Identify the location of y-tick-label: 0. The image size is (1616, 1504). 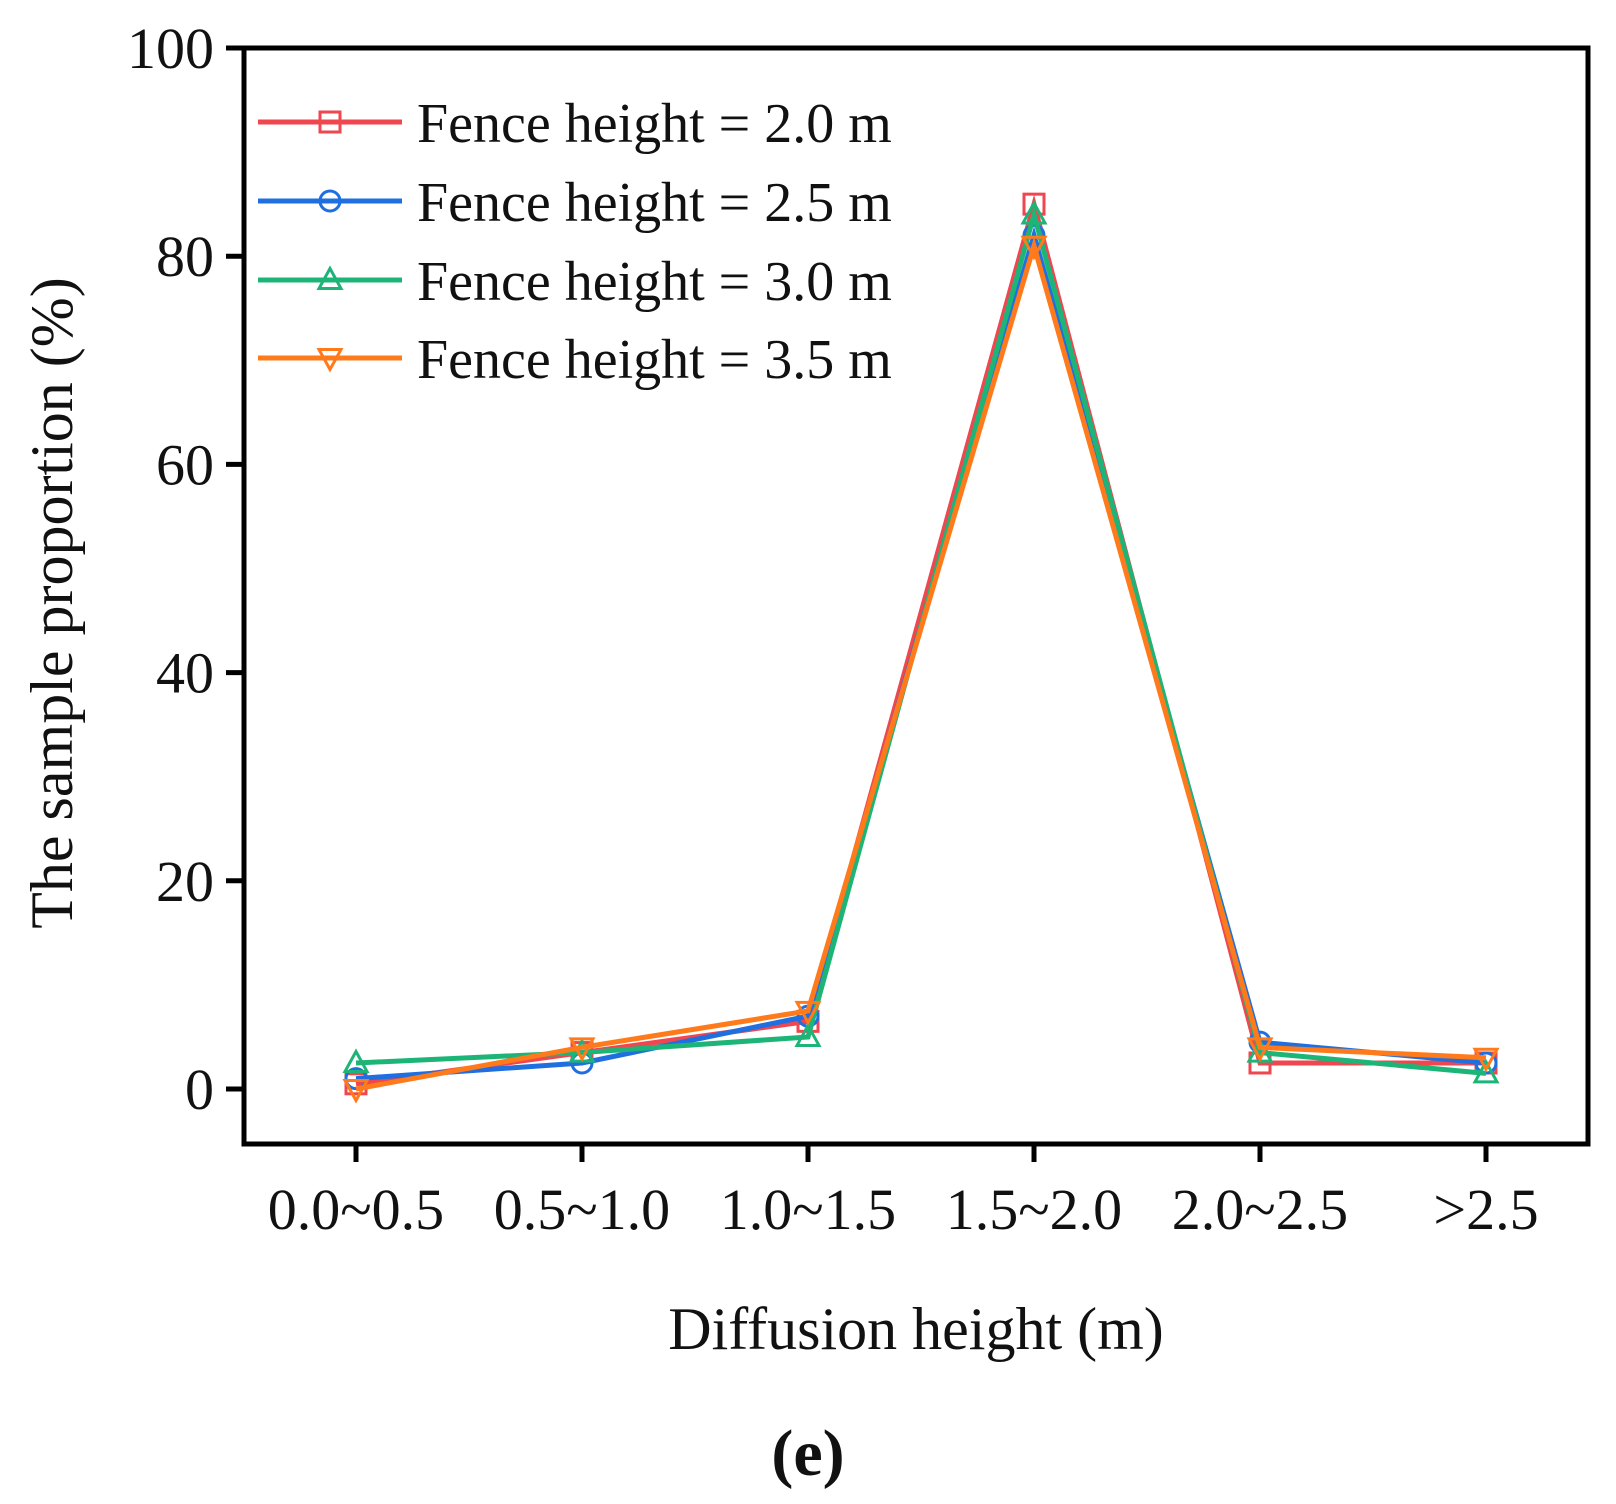
(199, 1089).